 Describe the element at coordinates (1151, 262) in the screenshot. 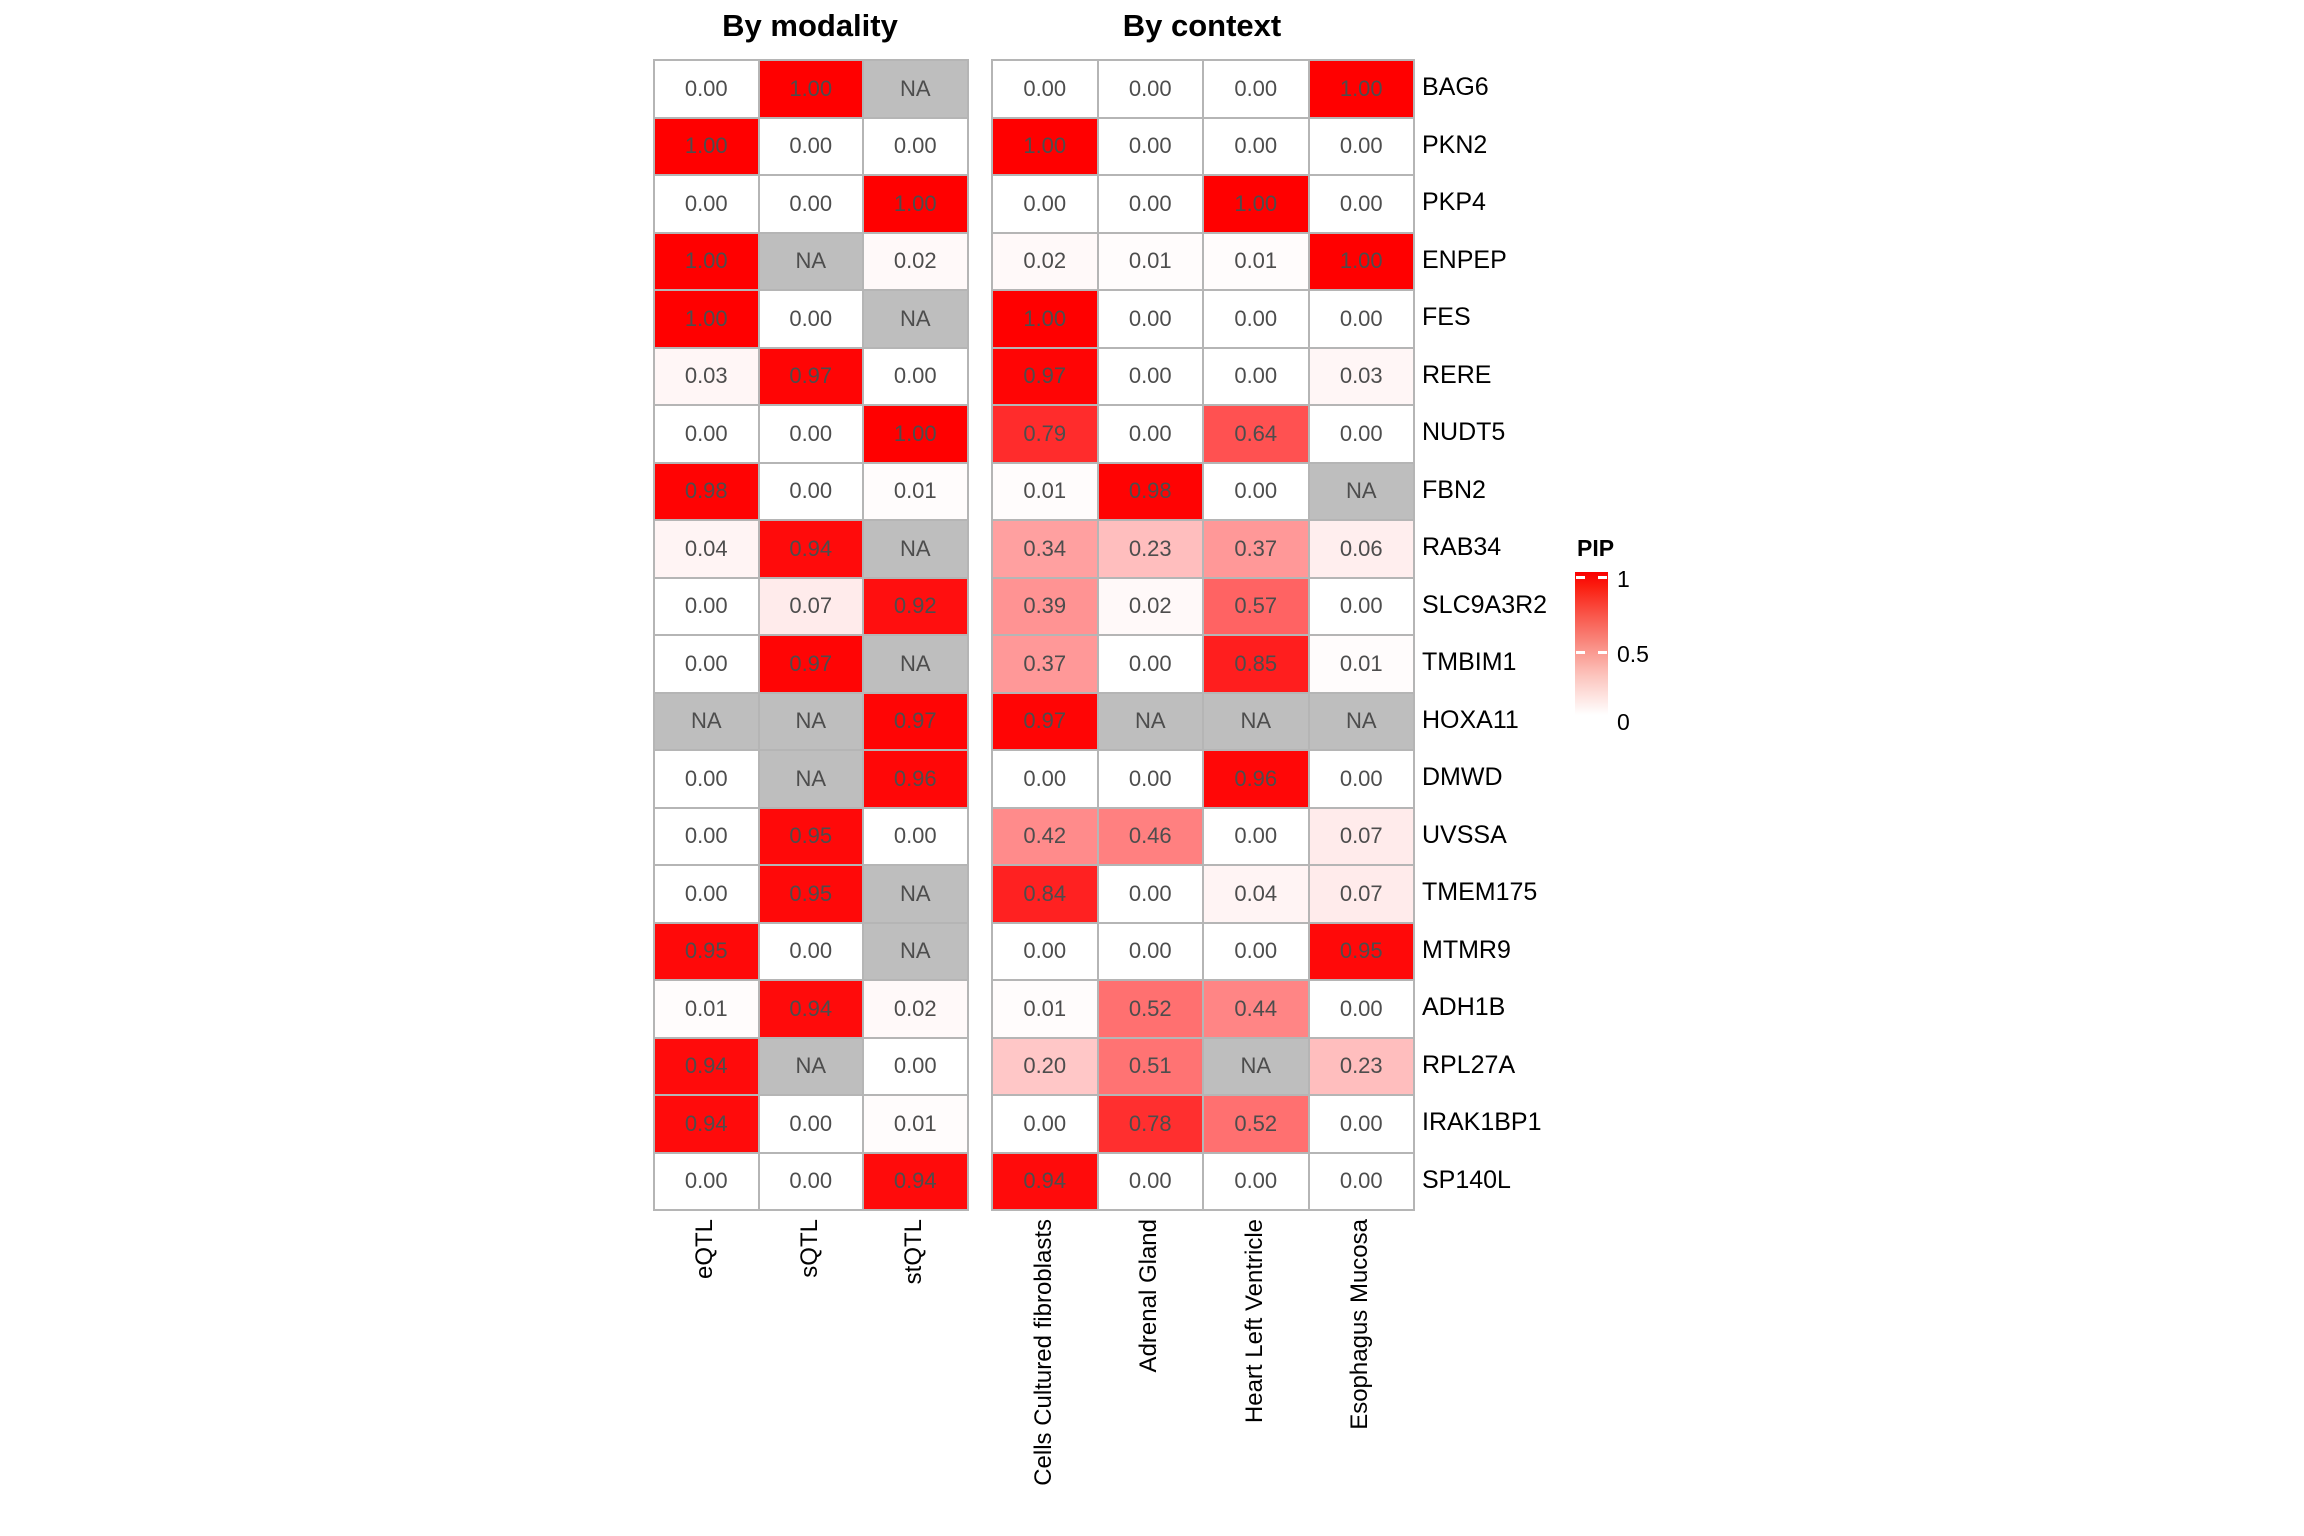

I see `heatmap-cell-ENPEP-Adrenal Gland: 0.01` at that location.